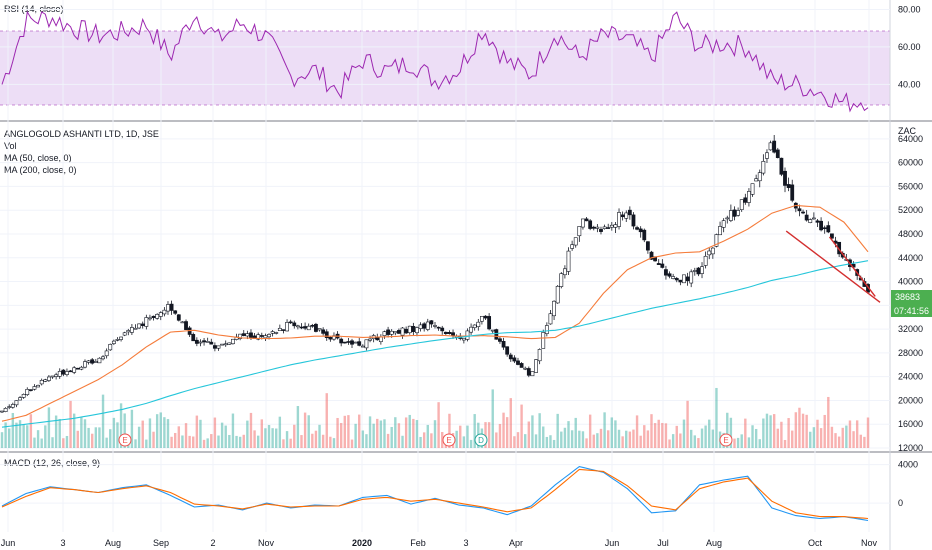 The image size is (932, 550). Describe the element at coordinates (869, 543) in the screenshot. I see `time-tick-label: Nov` at that location.